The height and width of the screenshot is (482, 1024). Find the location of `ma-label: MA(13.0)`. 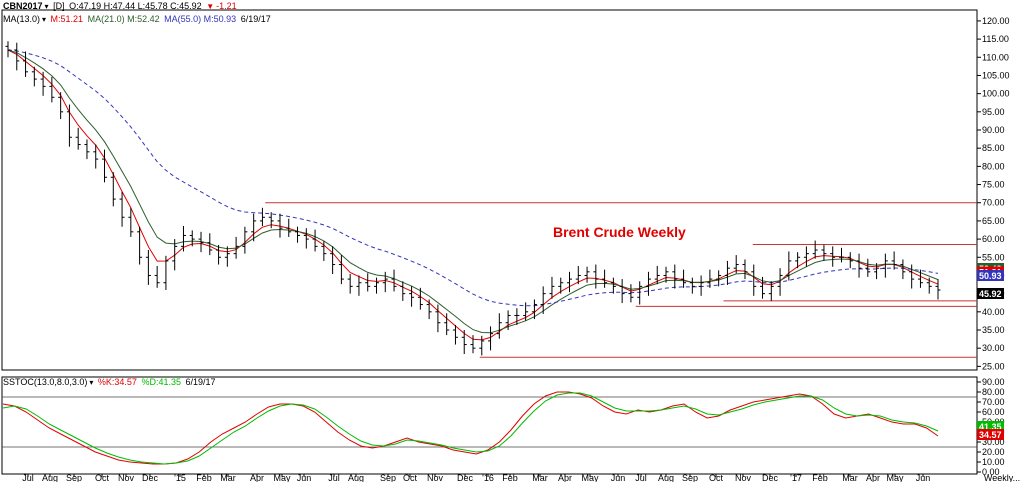

ma-label: MA(13.0) is located at coordinates (22, 19).